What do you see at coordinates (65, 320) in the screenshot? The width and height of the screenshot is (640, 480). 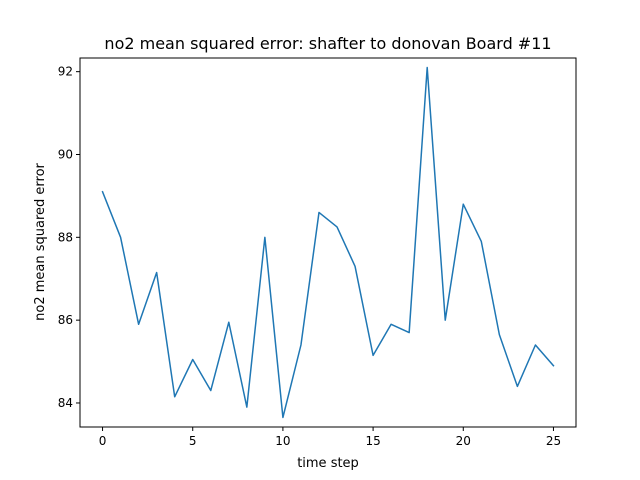 I see `y-tick-label: 86` at bounding box center [65, 320].